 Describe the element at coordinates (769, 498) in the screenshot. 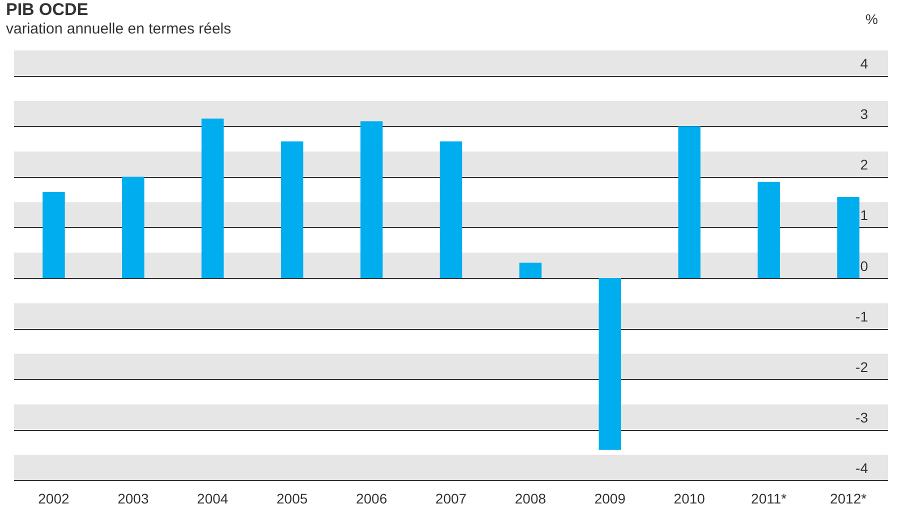

I see `x-tick-label: 2011*` at that location.